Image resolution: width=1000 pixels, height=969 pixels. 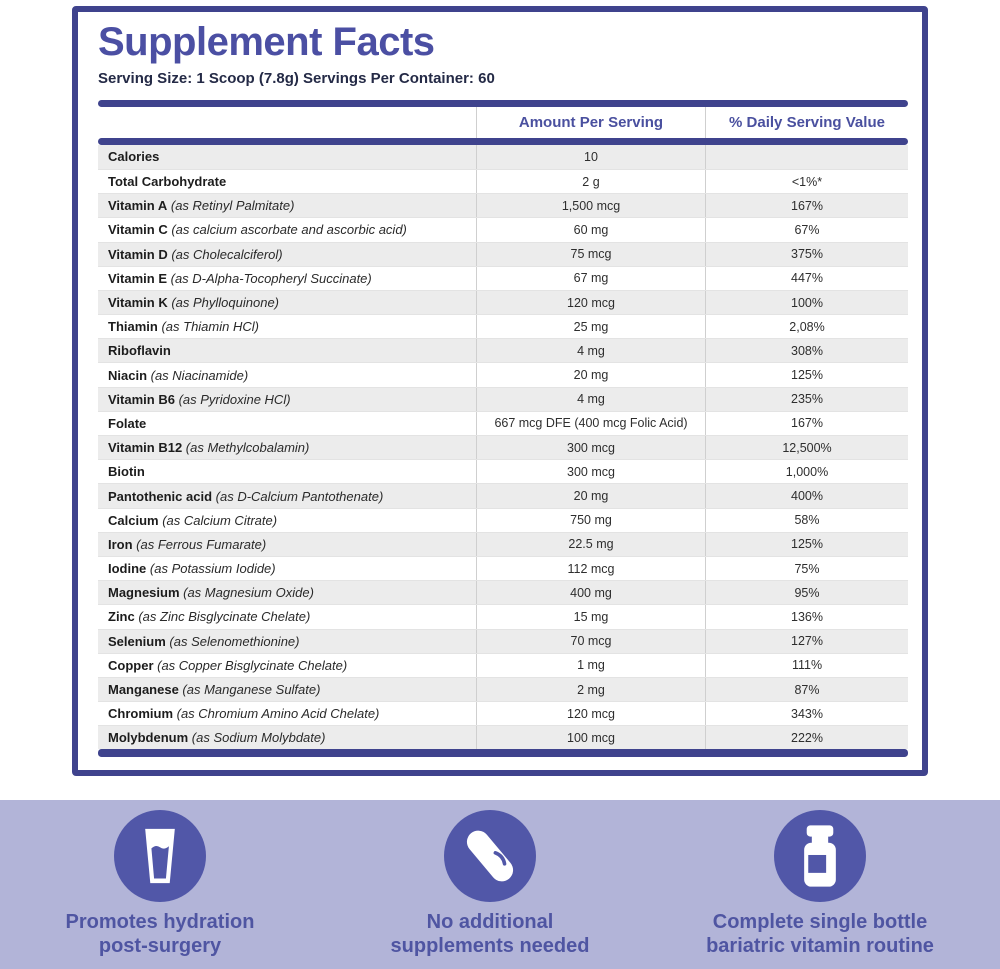 I want to click on nutrient-detail: (as D-Calcium Pantothenate), so click(x=298, y=496).